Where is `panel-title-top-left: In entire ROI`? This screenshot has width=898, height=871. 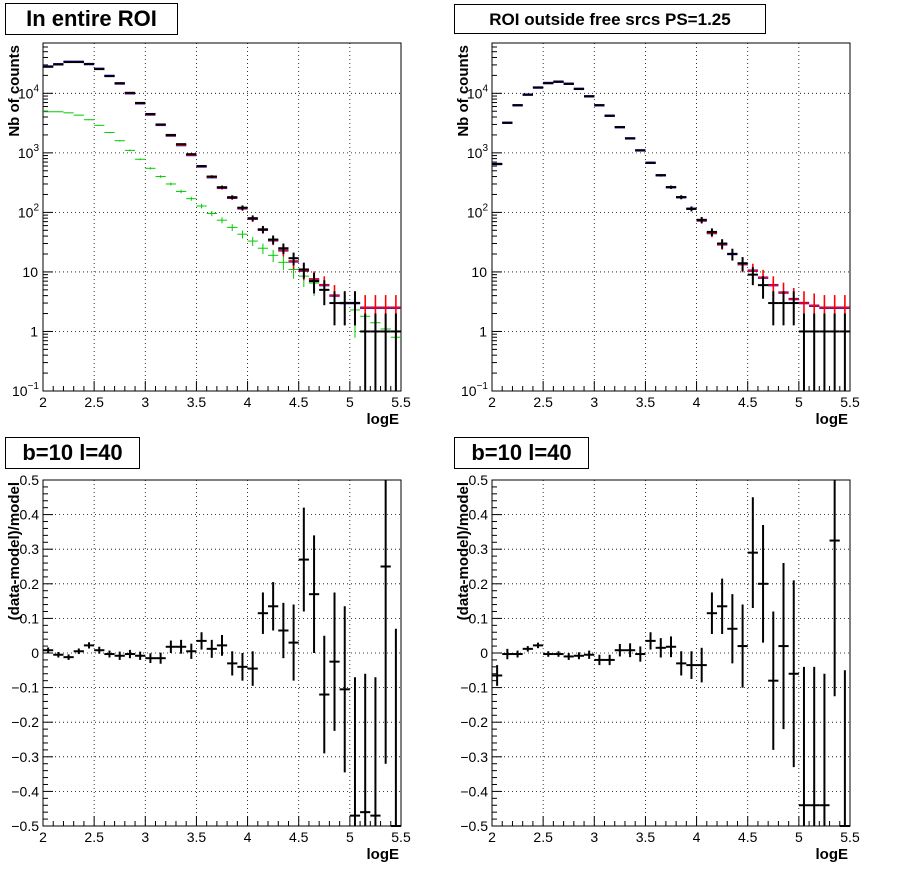
panel-title-top-left: In entire ROI is located at coordinates (91, 19).